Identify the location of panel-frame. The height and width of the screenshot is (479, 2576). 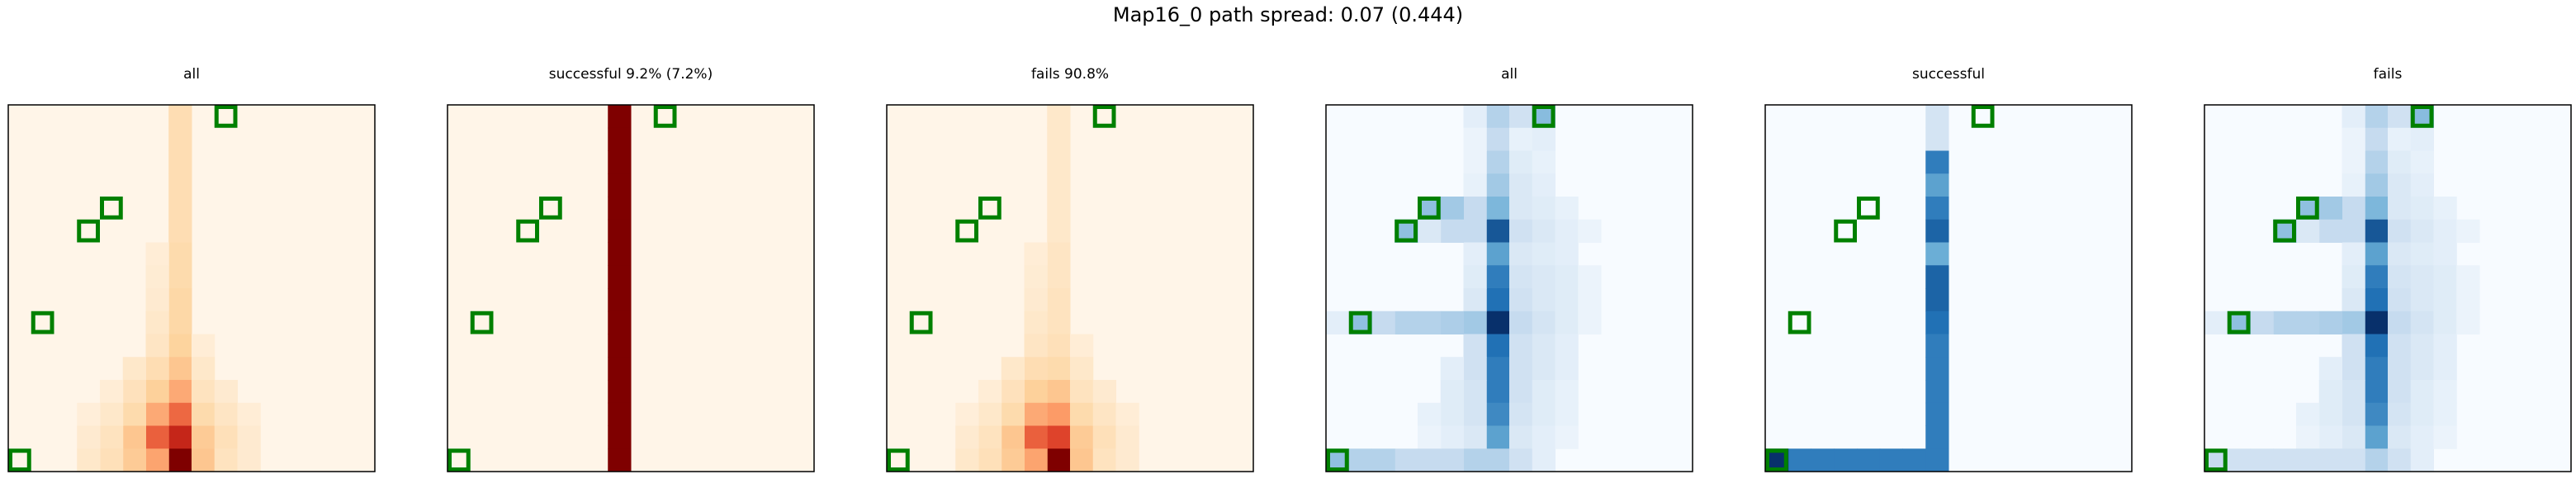
(631, 288).